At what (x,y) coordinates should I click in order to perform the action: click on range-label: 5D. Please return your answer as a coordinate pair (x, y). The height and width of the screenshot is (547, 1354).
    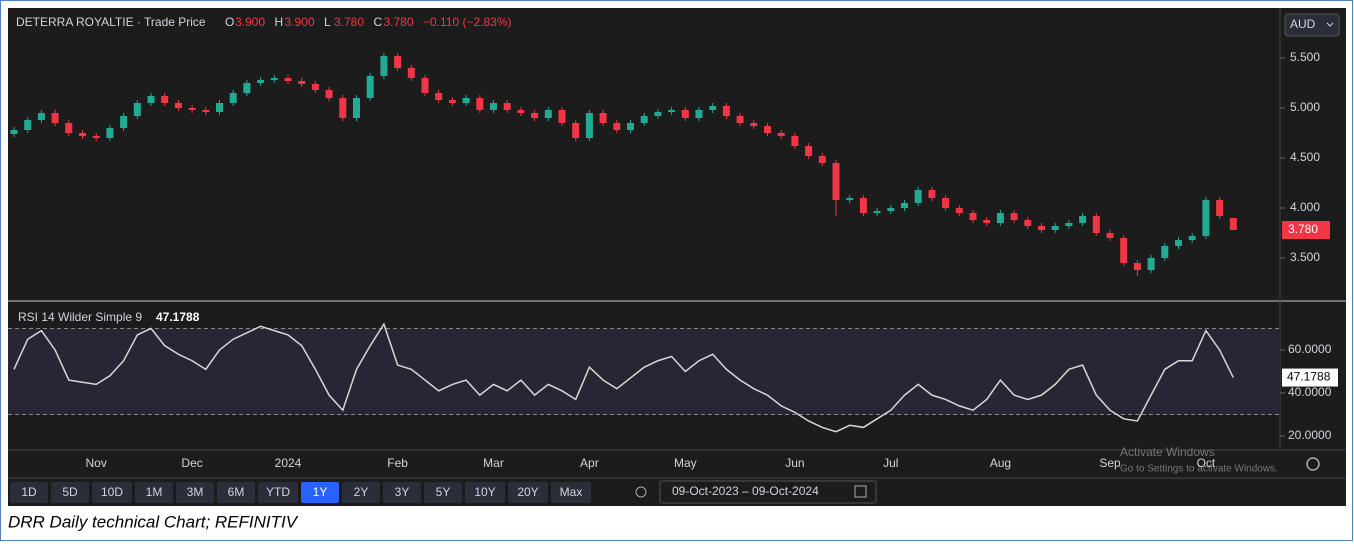
    Looking at the image, I should click on (70, 492).